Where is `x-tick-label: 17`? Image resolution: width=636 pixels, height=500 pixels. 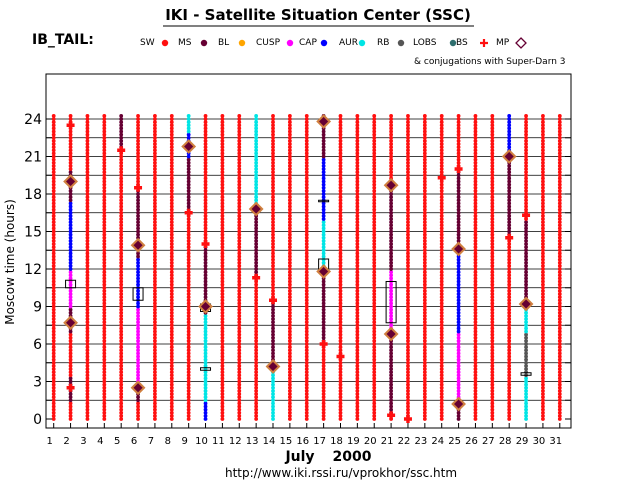
x-tick-label: 17 is located at coordinates (319, 441).